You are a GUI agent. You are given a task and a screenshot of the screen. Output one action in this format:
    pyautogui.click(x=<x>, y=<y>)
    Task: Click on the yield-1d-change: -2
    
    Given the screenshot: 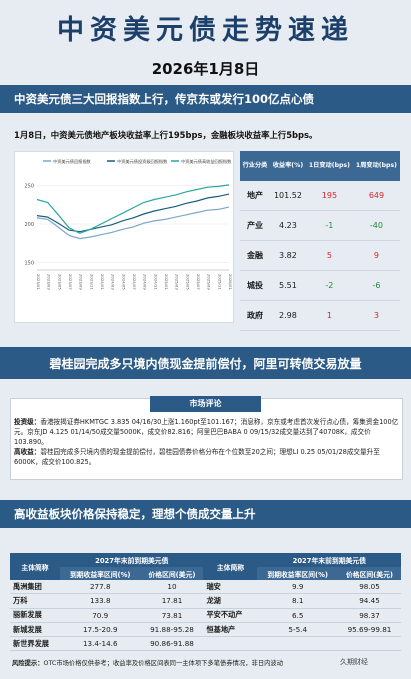 What is the action you would take?
    pyautogui.click(x=329, y=285)
    